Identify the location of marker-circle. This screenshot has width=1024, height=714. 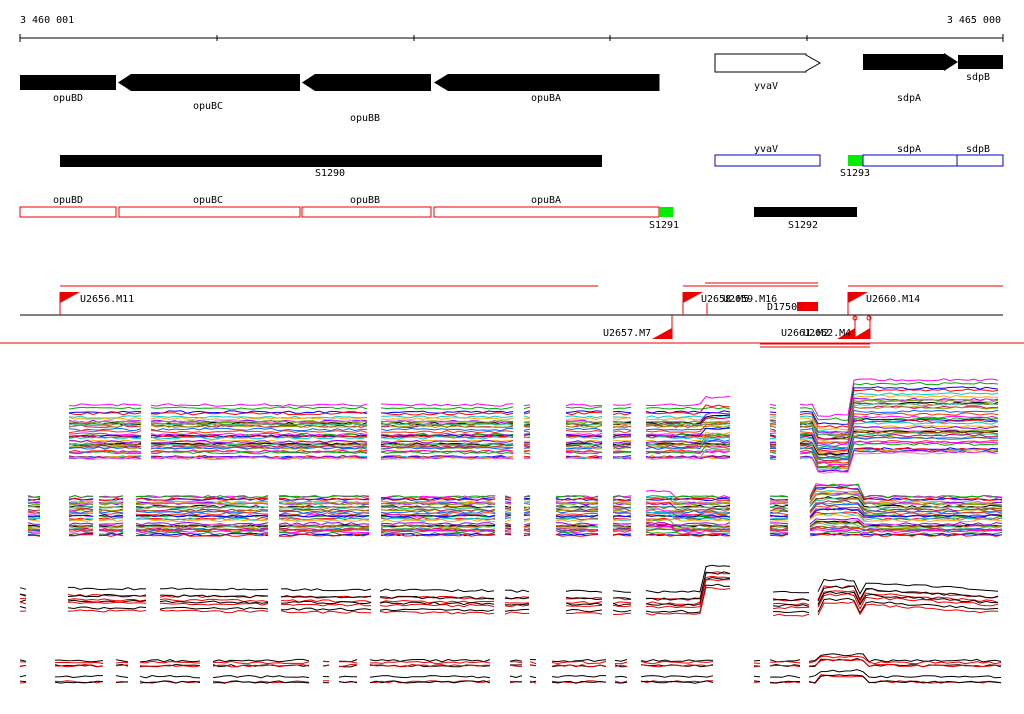
(855, 318).